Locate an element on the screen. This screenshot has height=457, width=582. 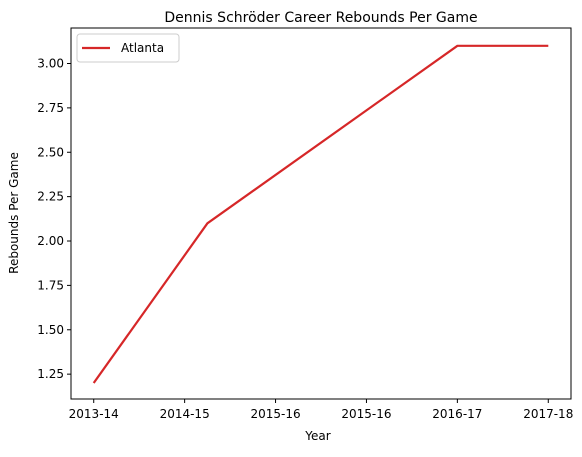
y-tick-label: 1.25 is located at coordinates (50, 374).